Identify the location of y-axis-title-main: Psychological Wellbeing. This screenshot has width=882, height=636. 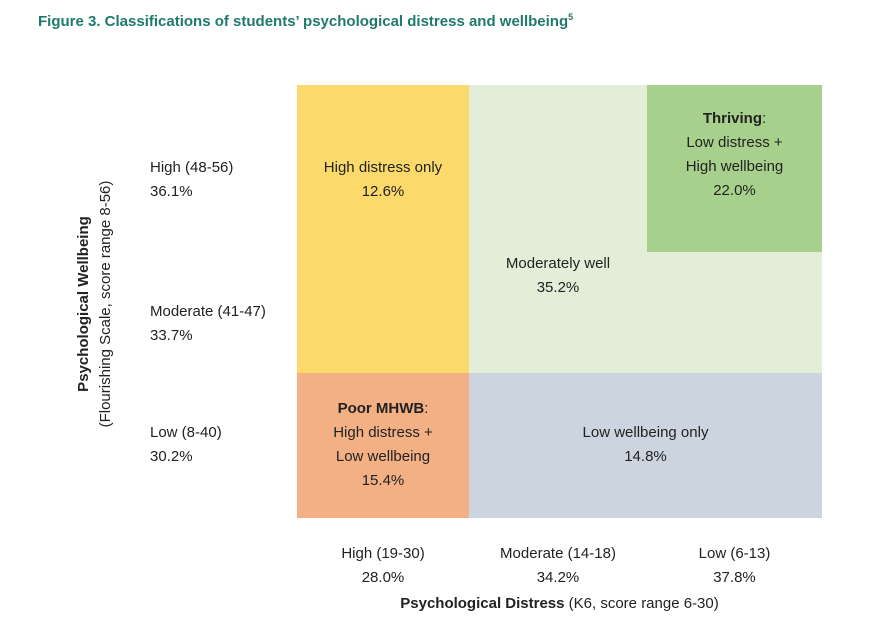
(83, 304).